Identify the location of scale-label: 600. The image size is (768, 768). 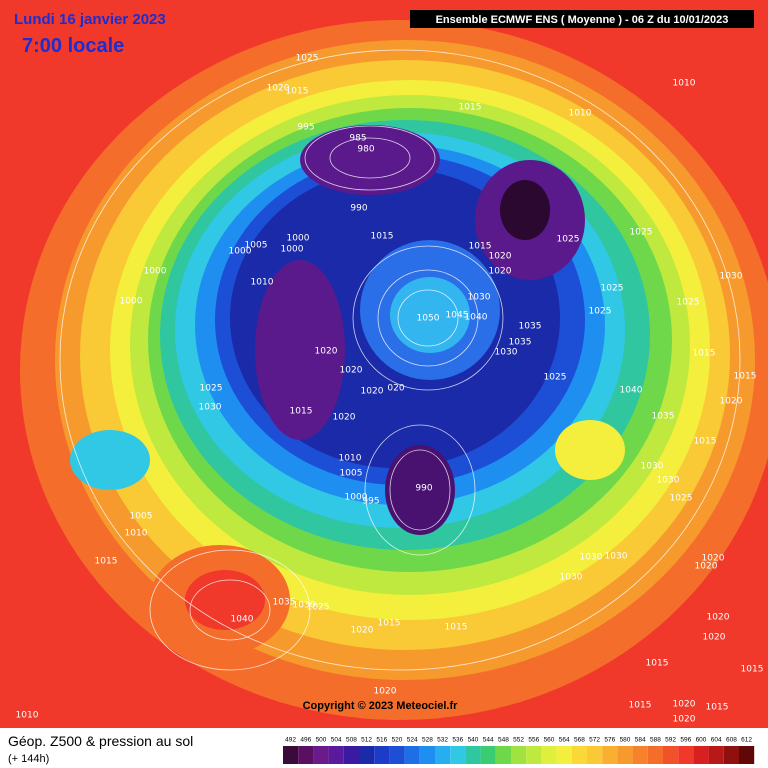
(701, 740).